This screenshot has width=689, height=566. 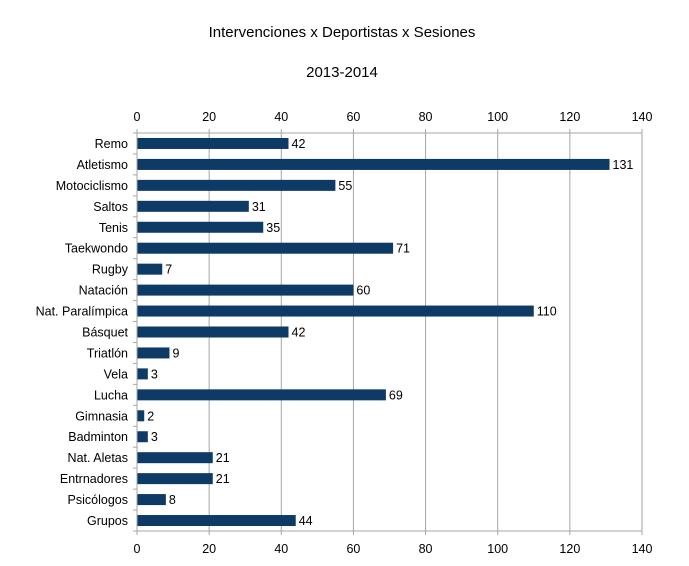 What do you see at coordinates (259, 207) in the screenshot?
I see `data-label: 31` at bounding box center [259, 207].